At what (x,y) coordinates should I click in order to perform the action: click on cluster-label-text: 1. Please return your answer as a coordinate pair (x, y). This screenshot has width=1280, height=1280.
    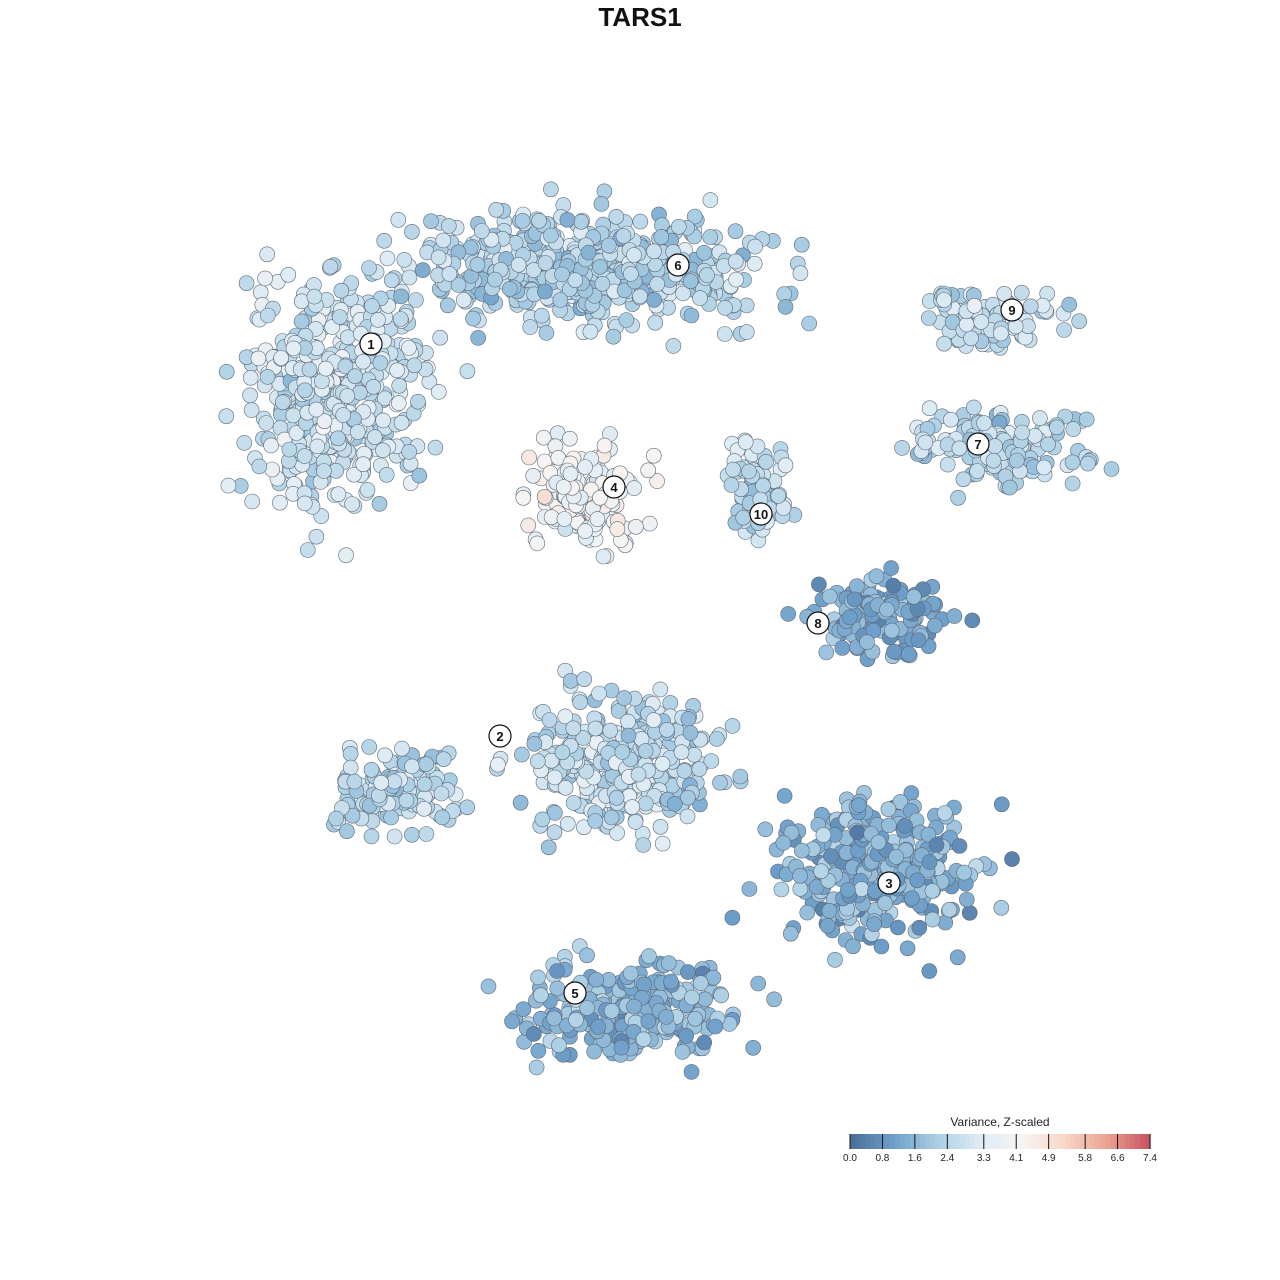
    Looking at the image, I should click on (370, 344).